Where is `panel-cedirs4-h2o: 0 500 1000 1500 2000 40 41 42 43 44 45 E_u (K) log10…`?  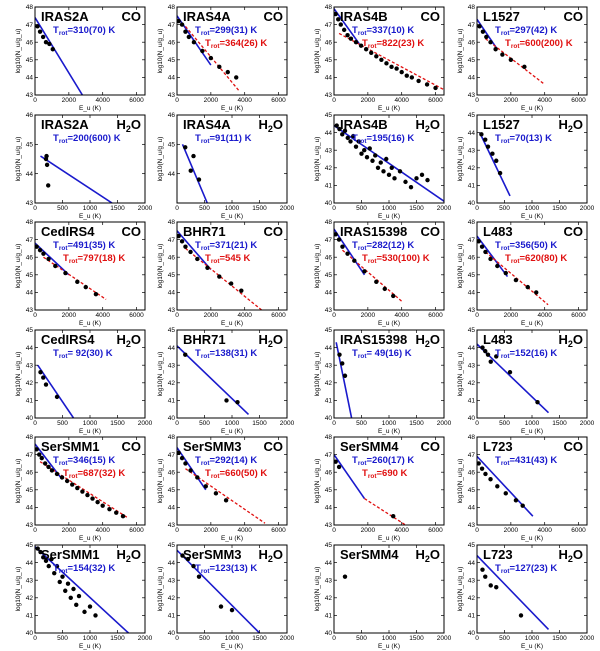 panel-cedirs4-h2o: 0 500 1000 1500 2000 40 41 42 43 44 45 E_u (K) log10… is located at coordinates (84, 381).